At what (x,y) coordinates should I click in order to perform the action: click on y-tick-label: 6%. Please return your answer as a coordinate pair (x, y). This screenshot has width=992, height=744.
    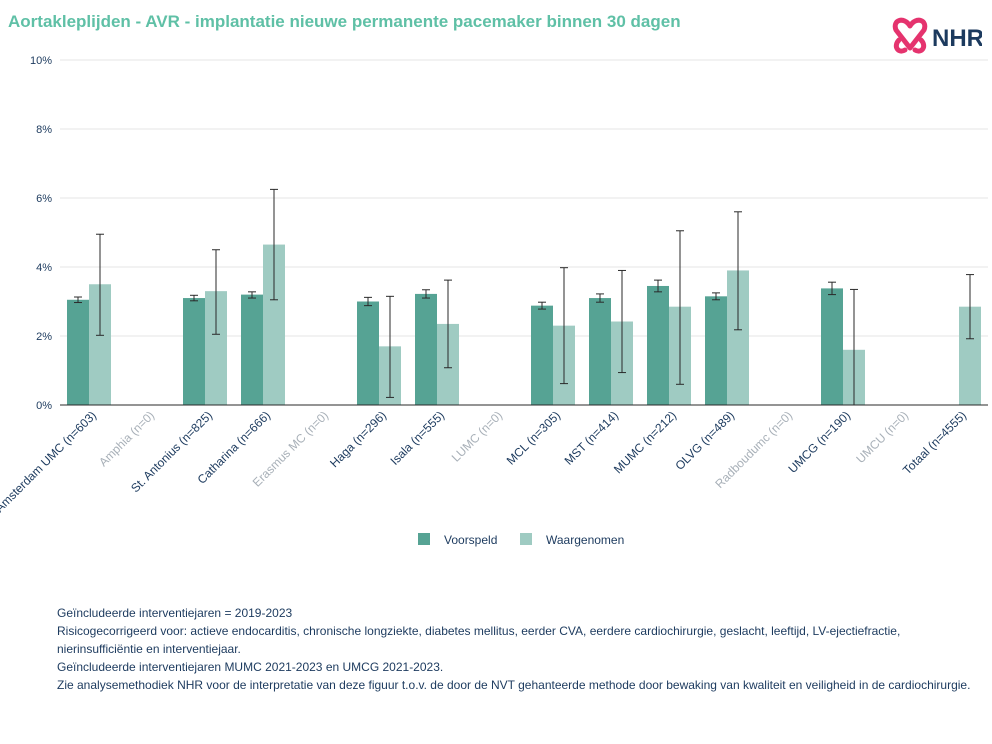
    Looking at the image, I should click on (44, 199).